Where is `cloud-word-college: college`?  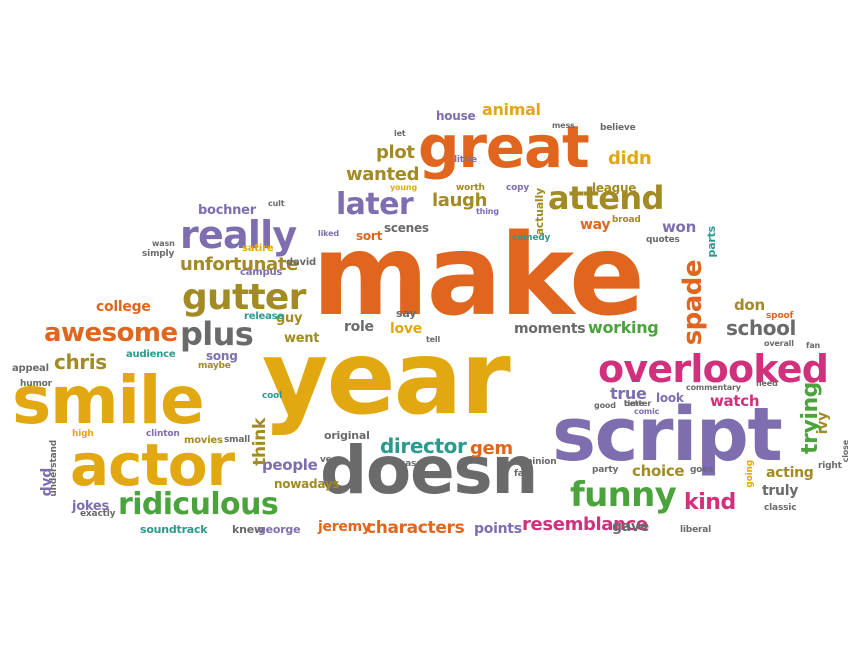
cloud-word-college: college is located at coordinates (123, 307).